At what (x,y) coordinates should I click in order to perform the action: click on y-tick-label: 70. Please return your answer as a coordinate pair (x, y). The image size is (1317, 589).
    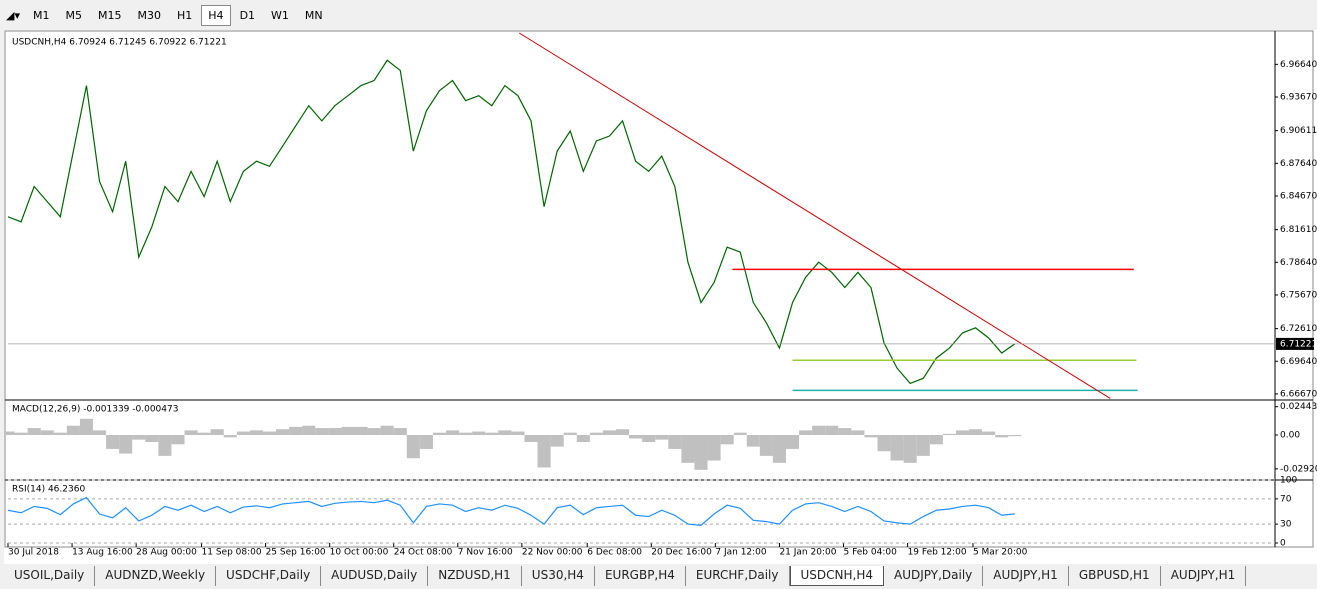
    Looking at the image, I should click on (1286, 499).